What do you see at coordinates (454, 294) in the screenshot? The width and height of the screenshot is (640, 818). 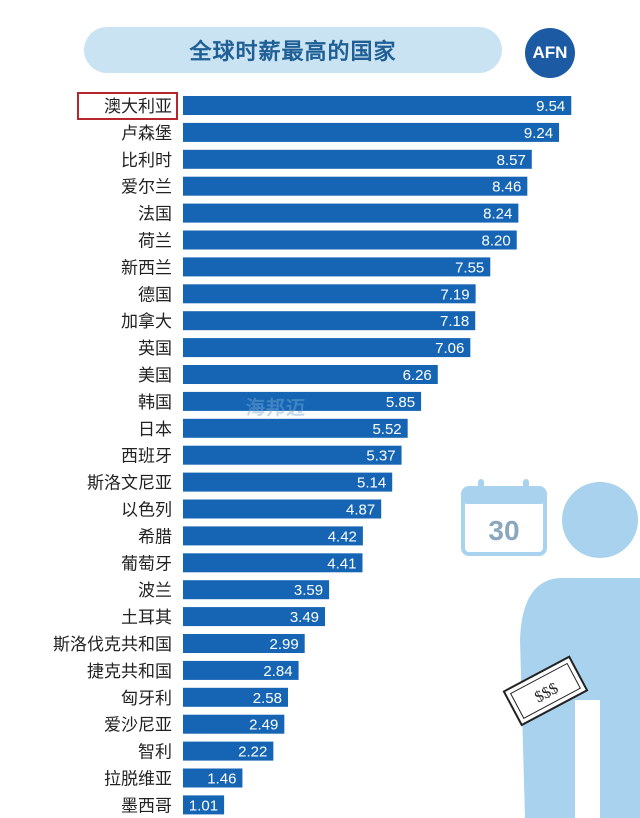 I see `bar-value-label: 7.19` at bounding box center [454, 294].